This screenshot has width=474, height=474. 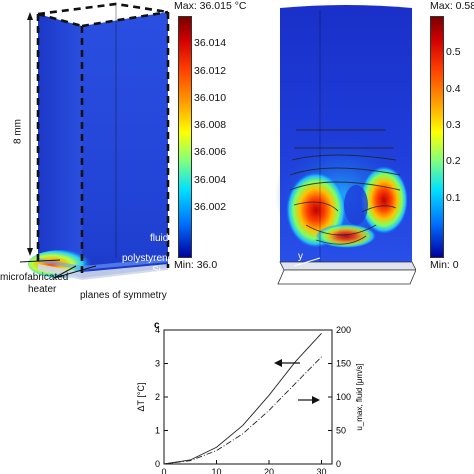 I want to click on xtick-label: 30, so click(x=321, y=470).